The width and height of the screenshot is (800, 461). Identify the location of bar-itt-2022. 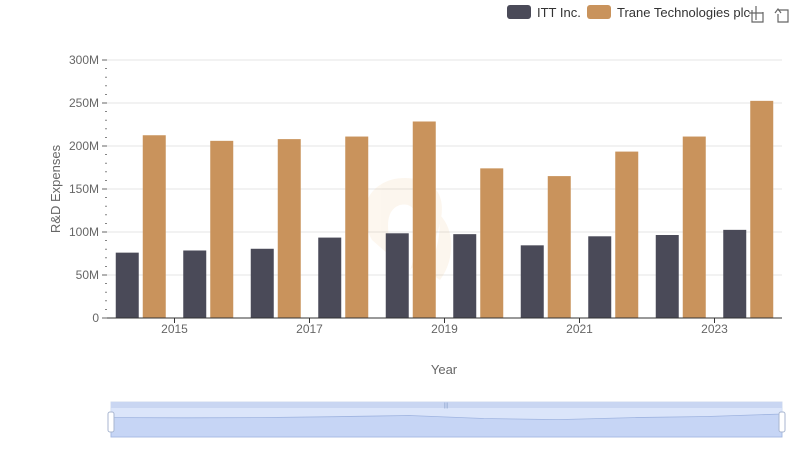
(667, 276).